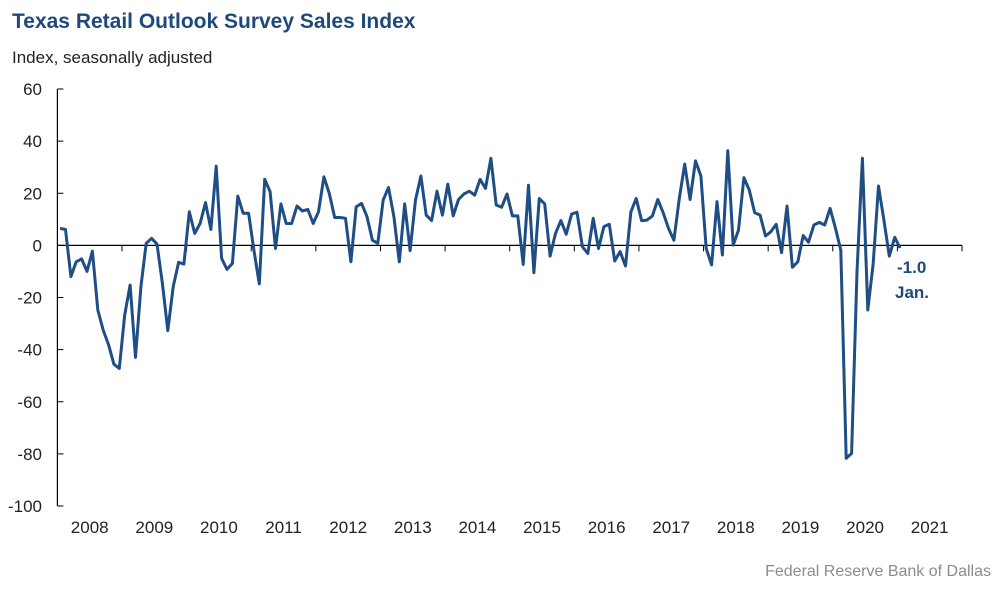 The image size is (1003, 596). What do you see at coordinates (29, 350) in the screenshot?
I see `y-tick-label: -40` at bounding box center [29, 350].